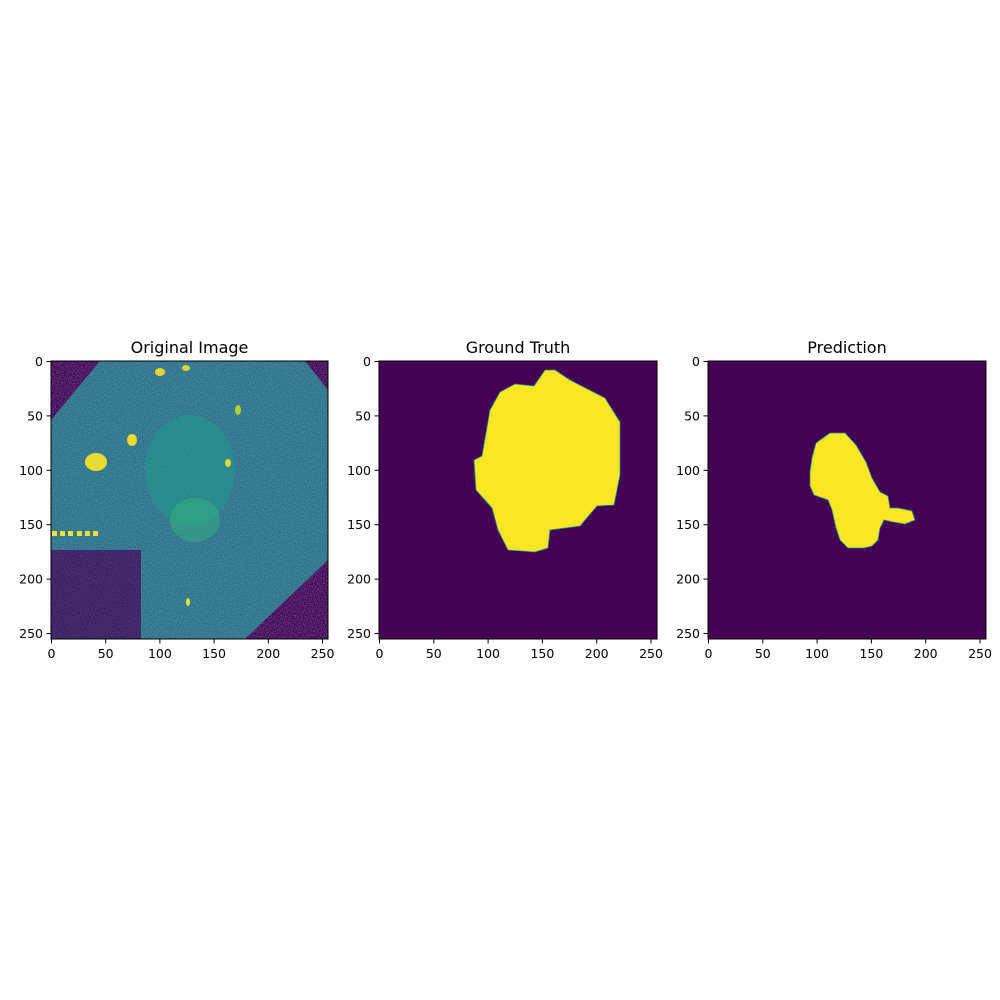  Describe the element at coordinates (518, 347) in the screenshot. I see `panel-title-ground-truth: Ground Truth` at that location.